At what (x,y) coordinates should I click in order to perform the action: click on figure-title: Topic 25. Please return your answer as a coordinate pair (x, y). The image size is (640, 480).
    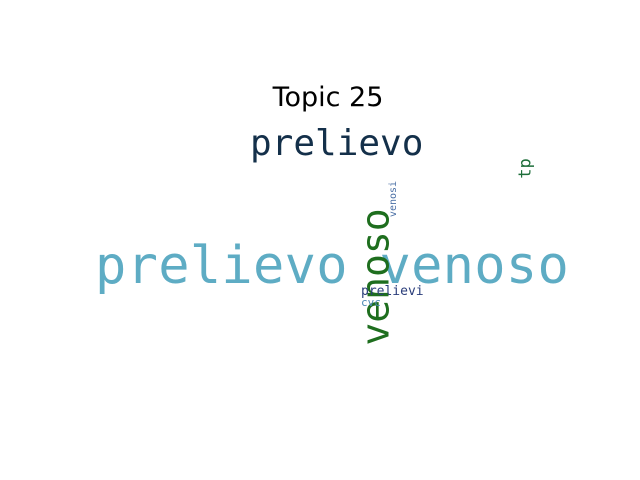
    Looking at the image, I should click on (328, 97).